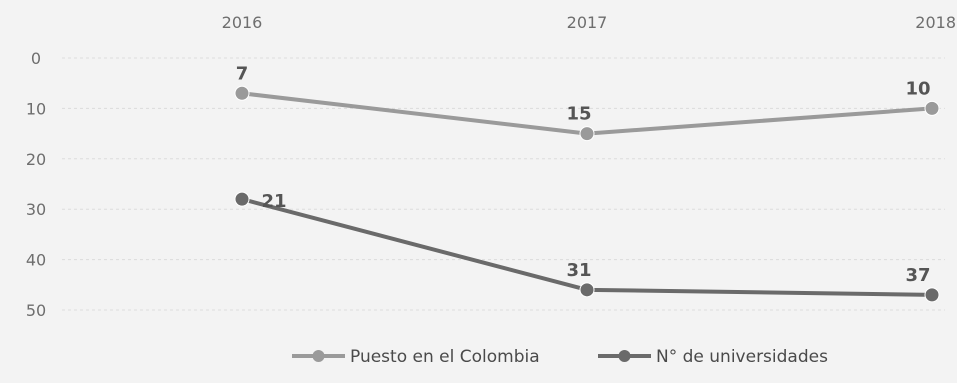  I want to click on data-label: 31, so click(578, 270).